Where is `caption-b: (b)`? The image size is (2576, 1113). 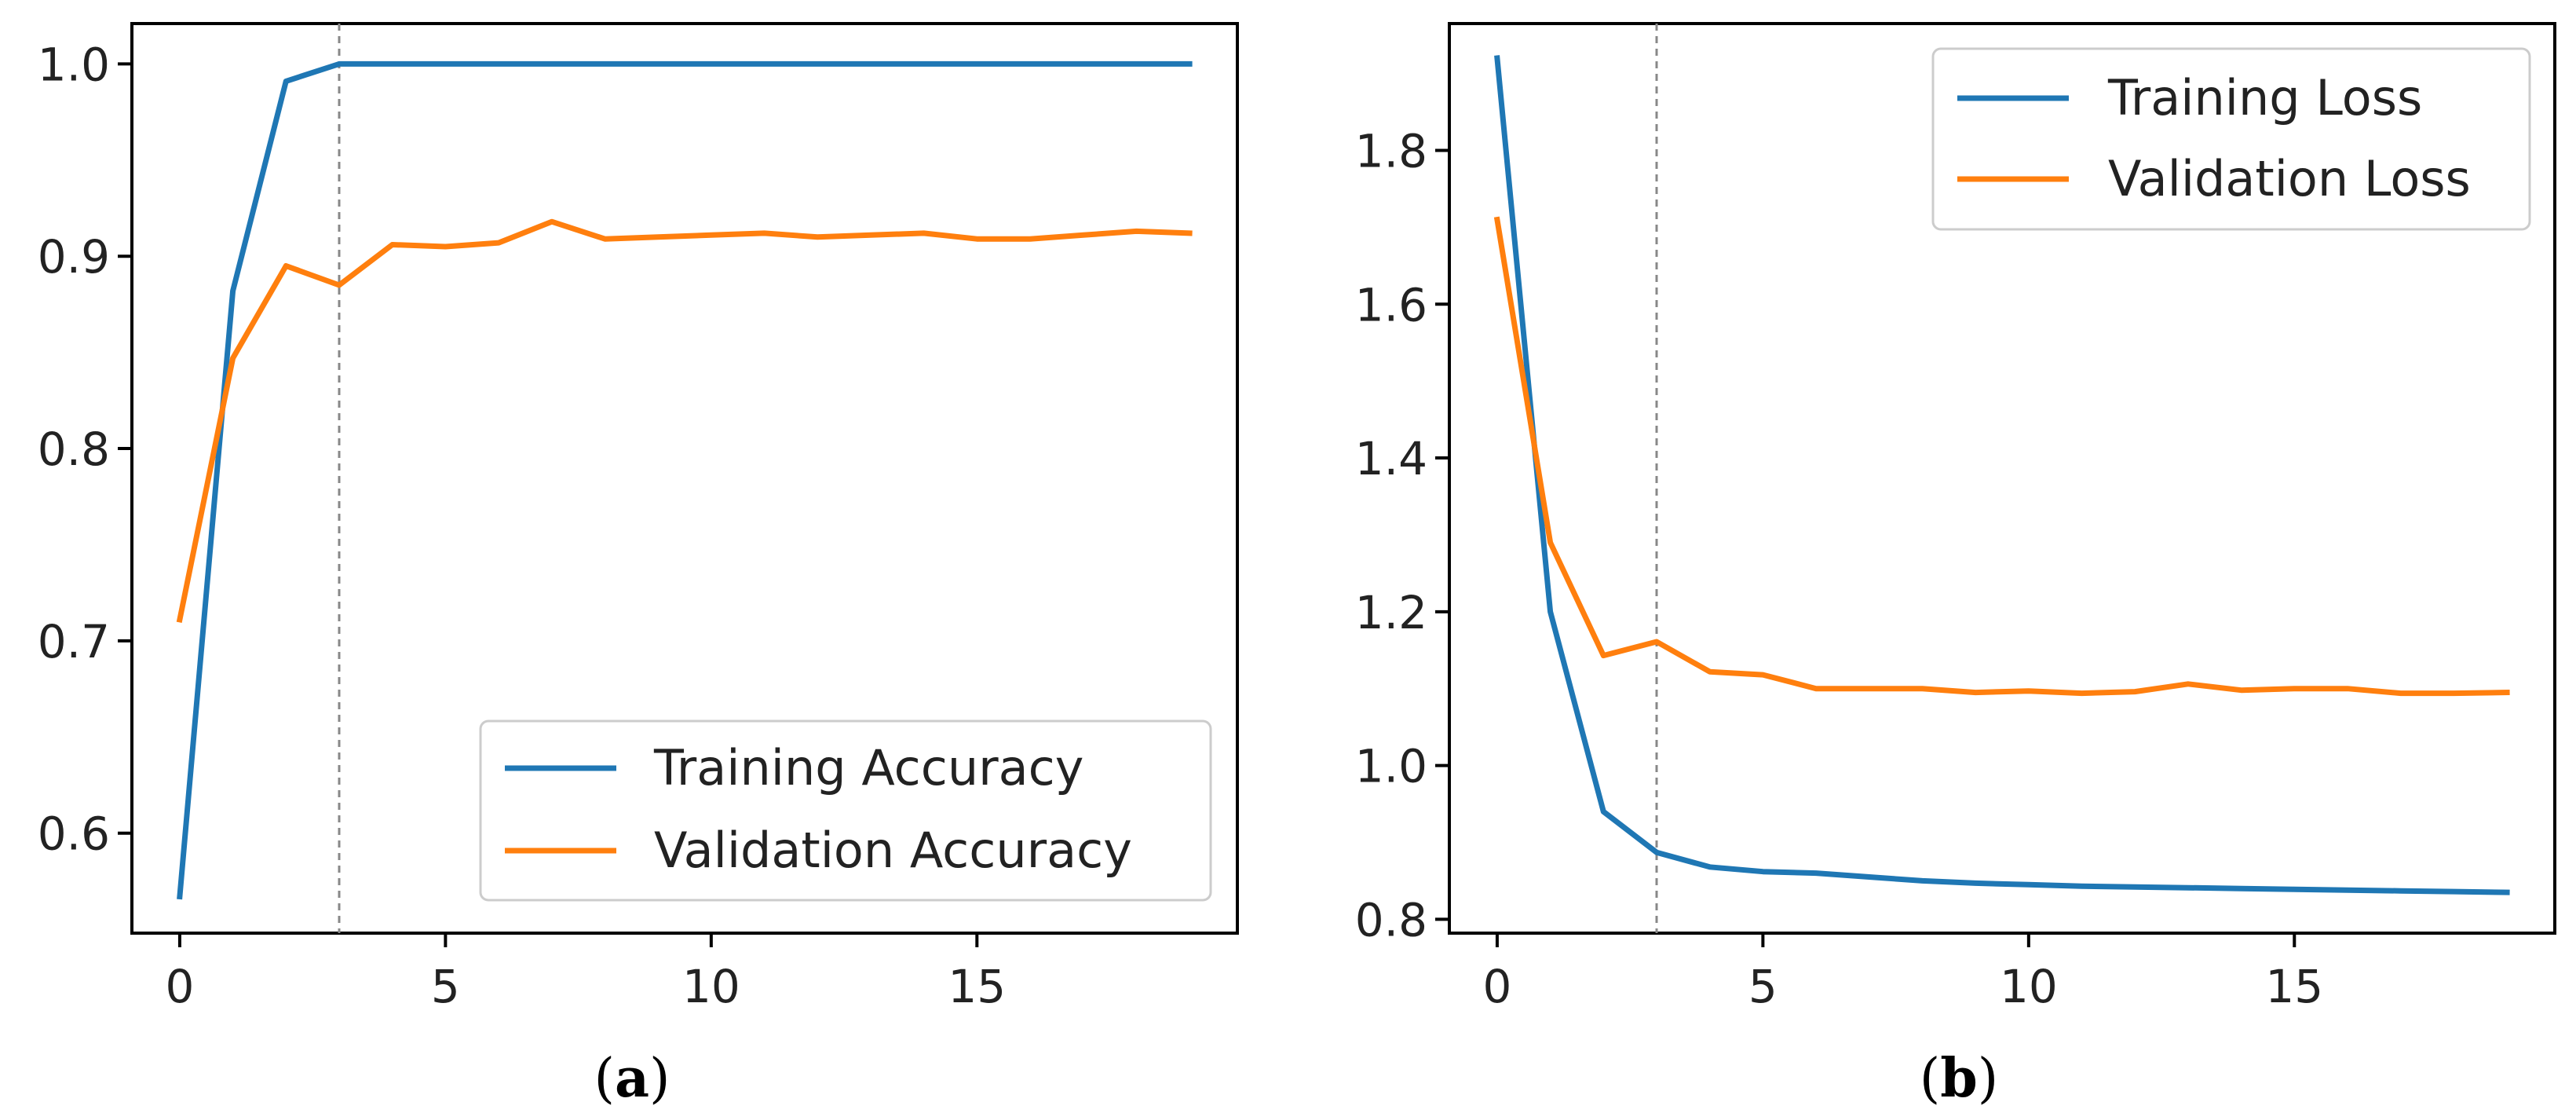 caption-b: (b) is located at coordinates (1960, 1078).